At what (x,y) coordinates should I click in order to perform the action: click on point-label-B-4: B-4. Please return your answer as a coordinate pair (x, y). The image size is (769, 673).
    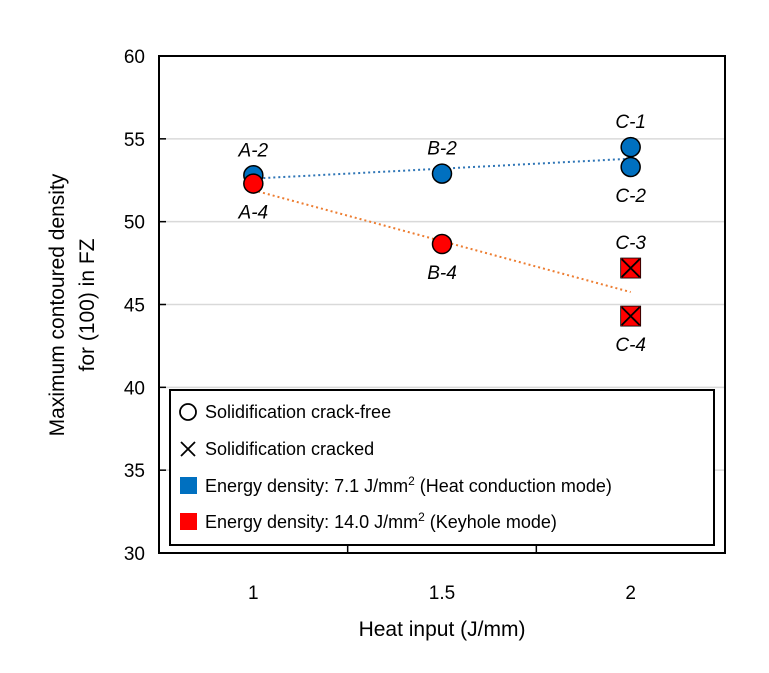
    Looking at the image, I should click on (442, 273).